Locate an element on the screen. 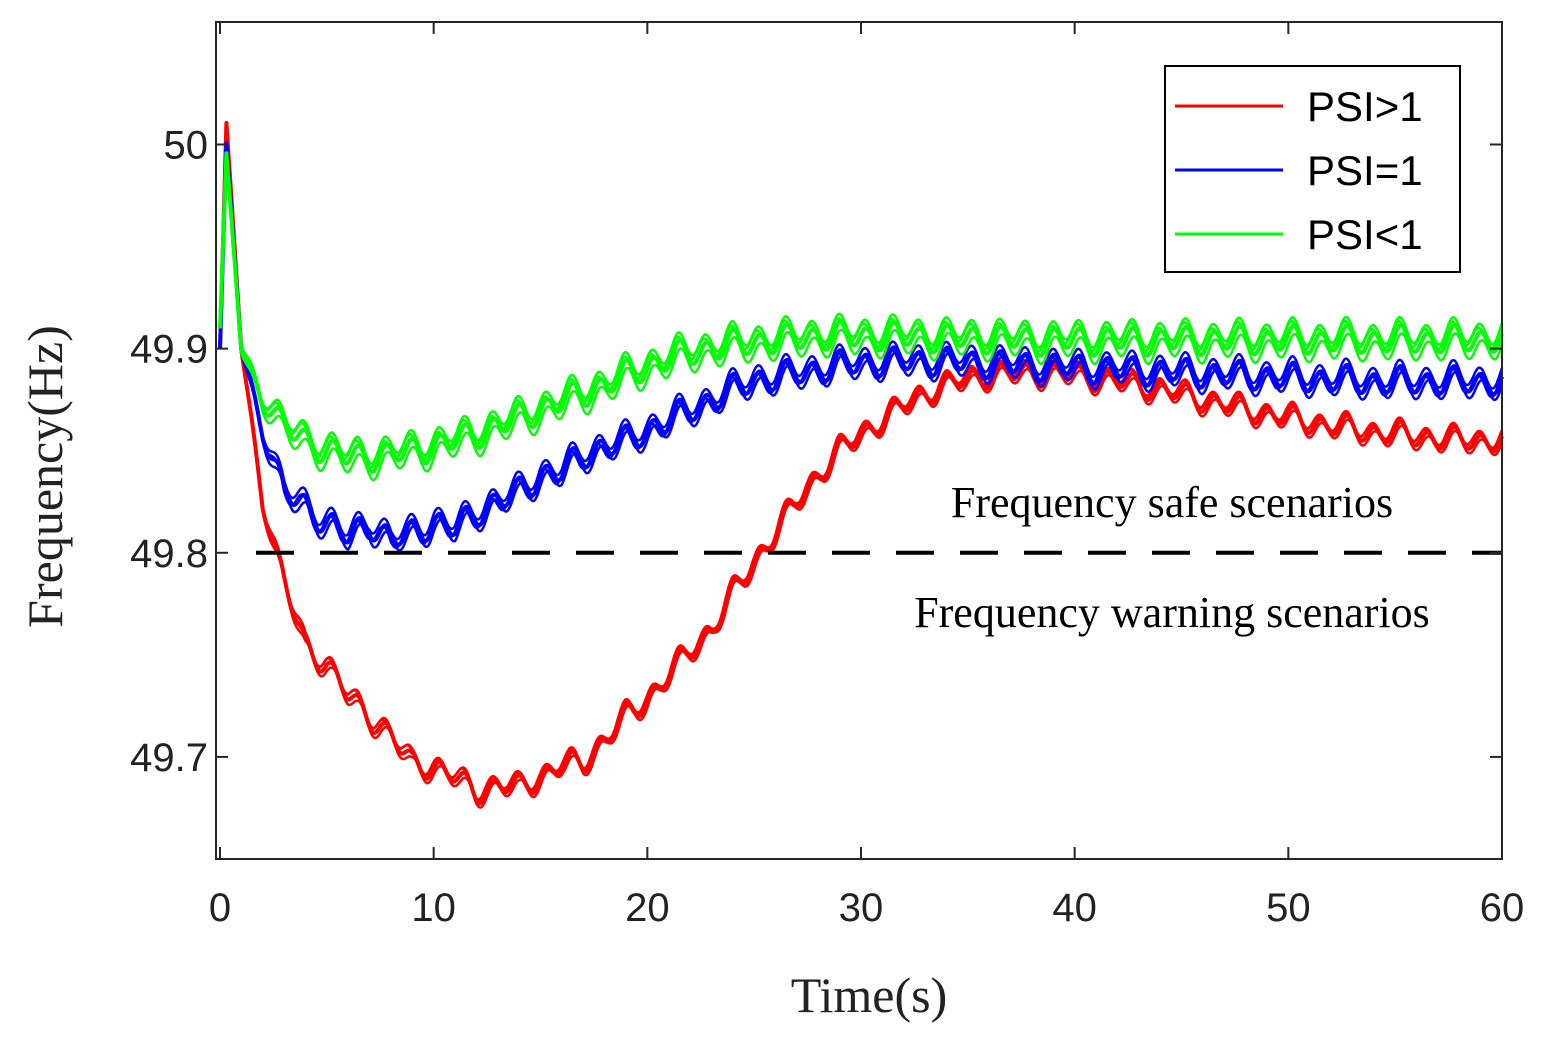  x-tick-label: 50 is located at coordinates (1288, 908).